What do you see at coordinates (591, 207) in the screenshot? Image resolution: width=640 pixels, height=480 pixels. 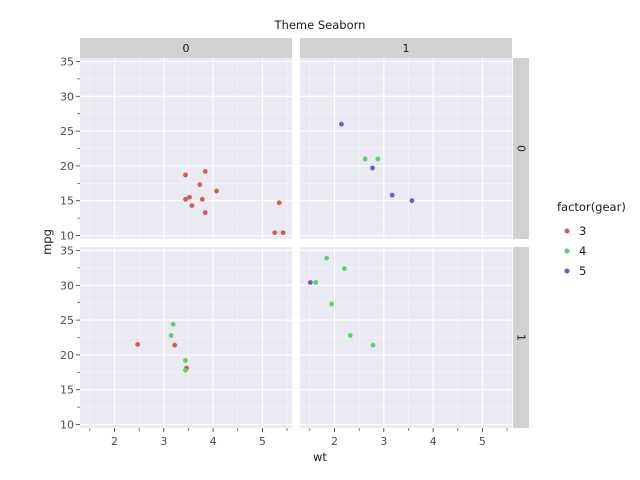 I see `legend-title: factor(gear)` at bounding box center [591, 207].